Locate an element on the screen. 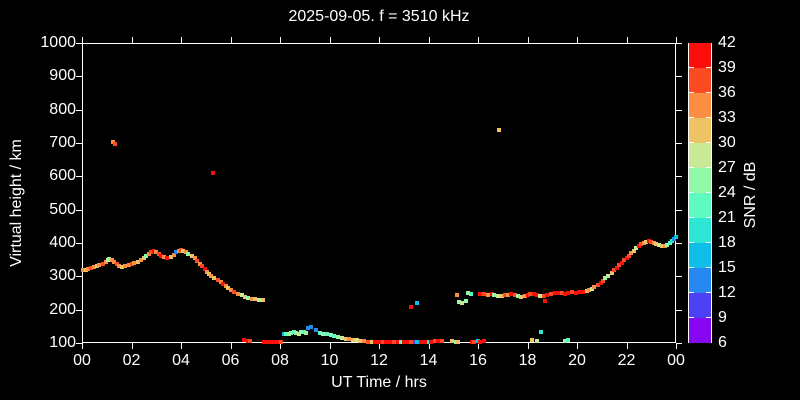 The image size is (800, 400). colorbar-tick-label: 9 is located at coordinates (722, 317).